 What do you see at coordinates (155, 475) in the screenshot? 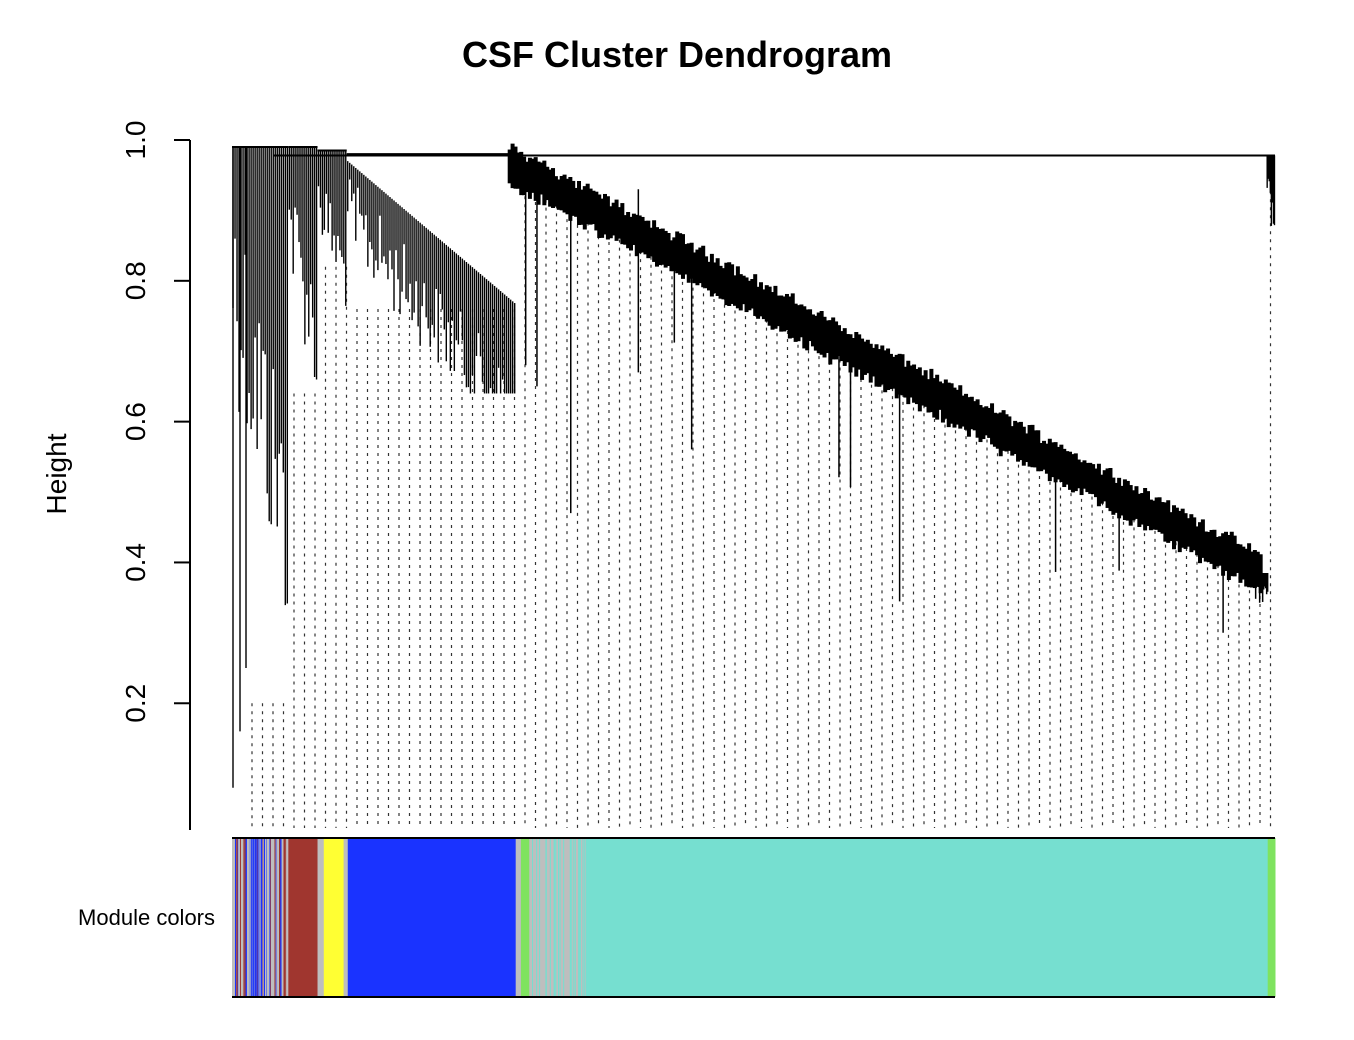
I see `y-axis: 0.2 0.4 0.6 0.8 1.0` at bounding box center [155, 475].